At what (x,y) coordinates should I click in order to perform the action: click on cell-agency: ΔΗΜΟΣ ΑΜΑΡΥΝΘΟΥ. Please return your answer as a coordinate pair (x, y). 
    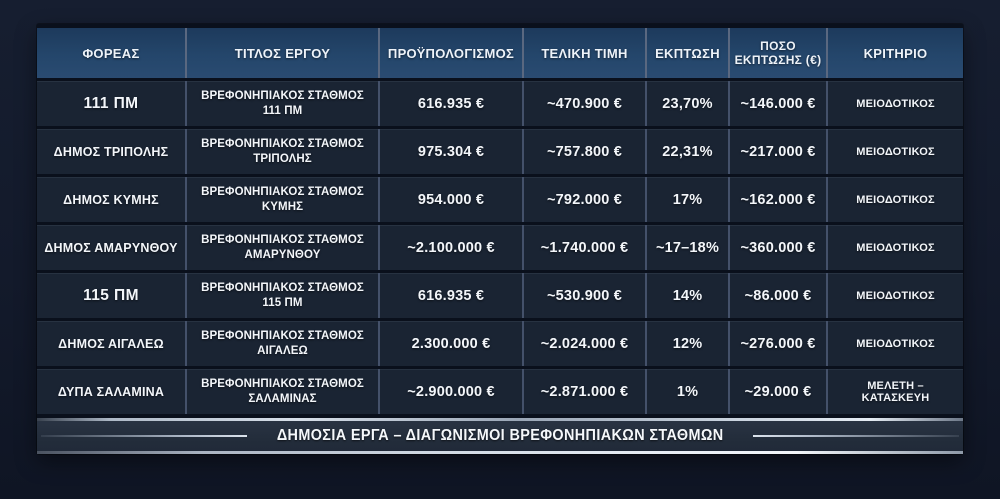
    Looking at the image, I should click on (112, 247).